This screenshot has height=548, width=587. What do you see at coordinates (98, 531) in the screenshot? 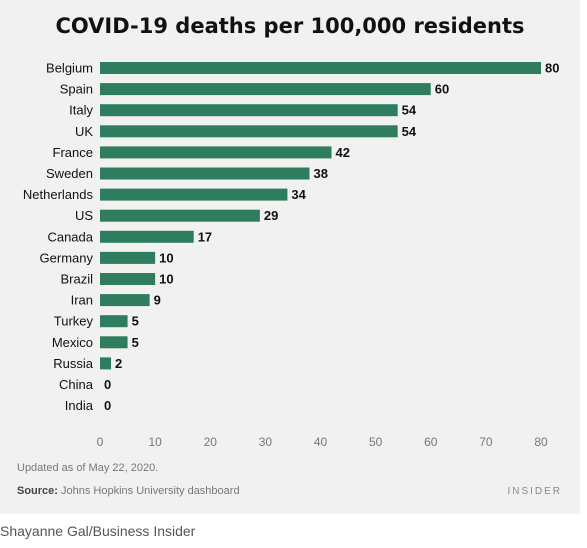
I see `photo-credit: Shayanne Gal/Business Insider` at bounding box center [98, 531].